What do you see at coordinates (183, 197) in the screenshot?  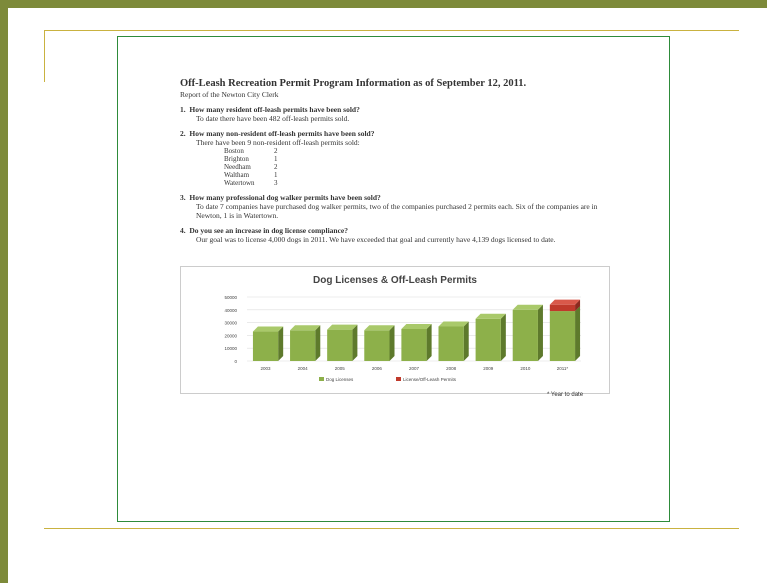 I see `question-number: 3.` at bounding box center [183, 197].